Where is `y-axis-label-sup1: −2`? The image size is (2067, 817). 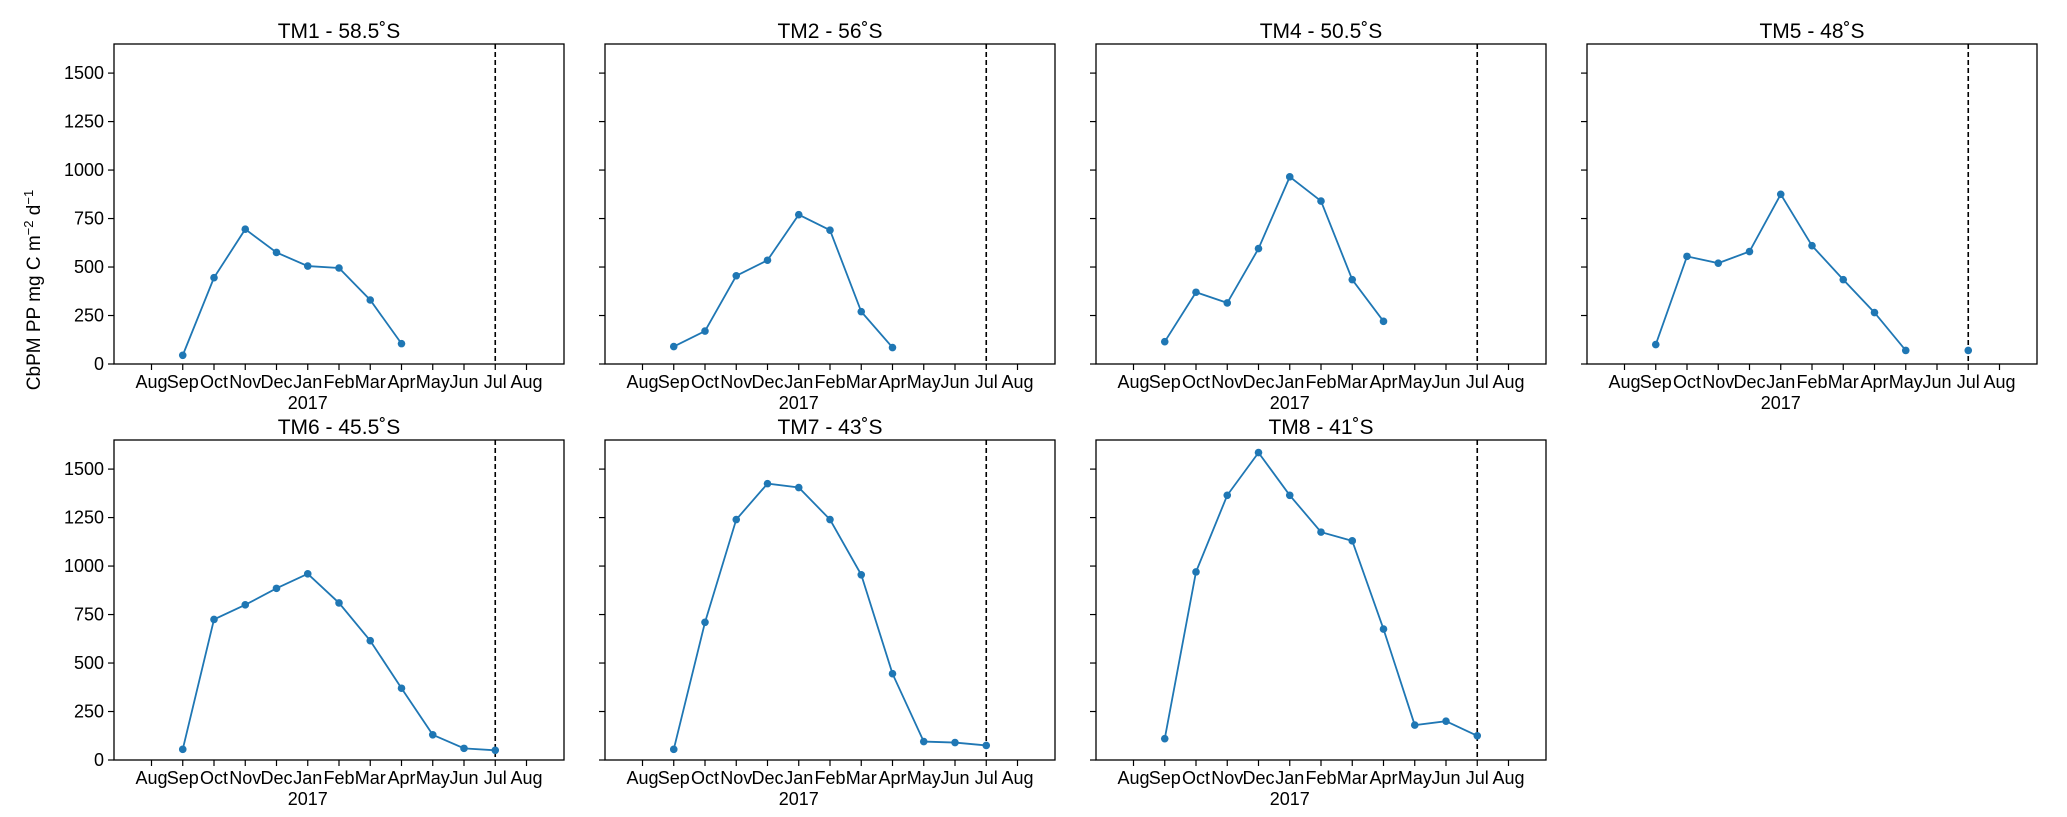
y-axis-label-sup1: −2 is located at coordinates (28, 228).